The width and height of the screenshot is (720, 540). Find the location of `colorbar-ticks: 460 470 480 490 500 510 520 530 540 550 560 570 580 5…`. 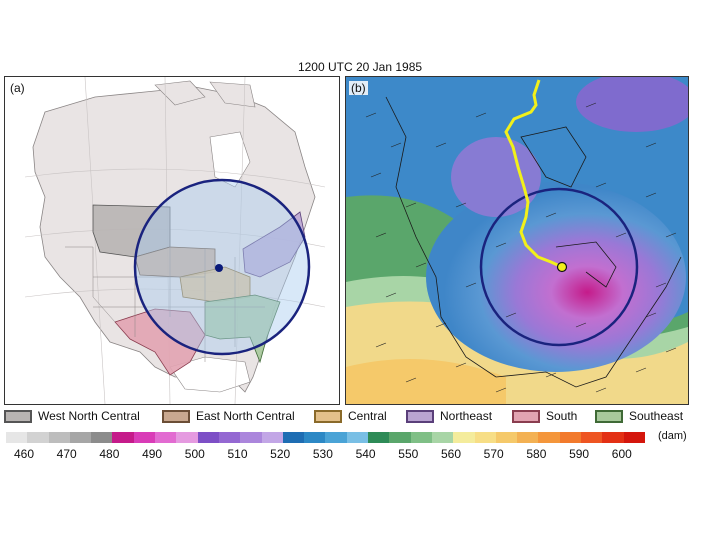

colorbar-ticks: 460 470 480 490 500 510 520 530 540 550 560 570 580 5… is located at coordinates (360, 454).